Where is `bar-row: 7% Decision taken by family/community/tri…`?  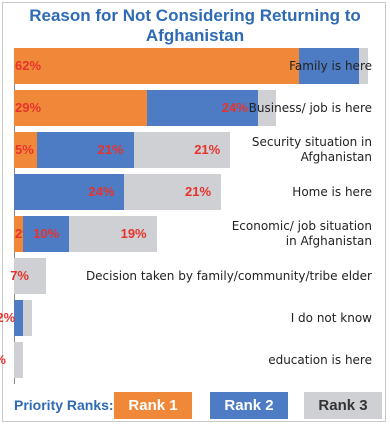
bar-row: 7% Decision taken by family/community/tri… is located at coordinates (195, 276).